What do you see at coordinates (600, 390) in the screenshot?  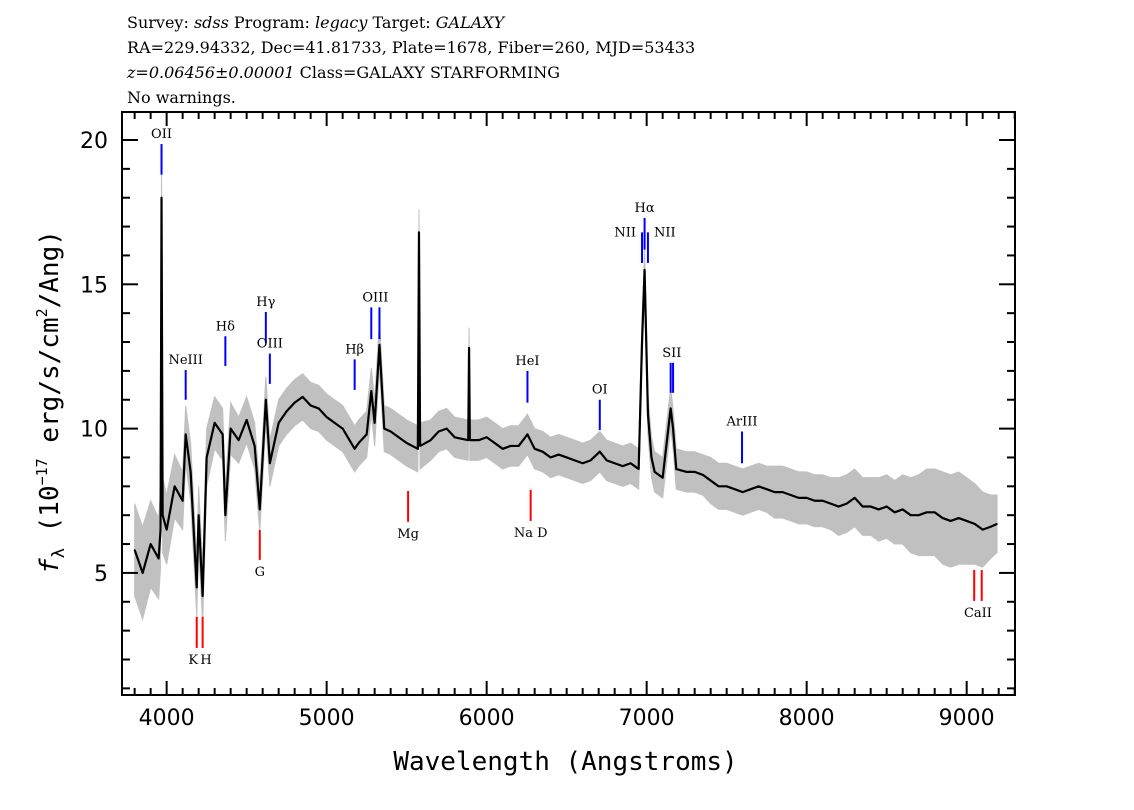 I see `line-marker-label: OI` at bounding box center [600, 390].